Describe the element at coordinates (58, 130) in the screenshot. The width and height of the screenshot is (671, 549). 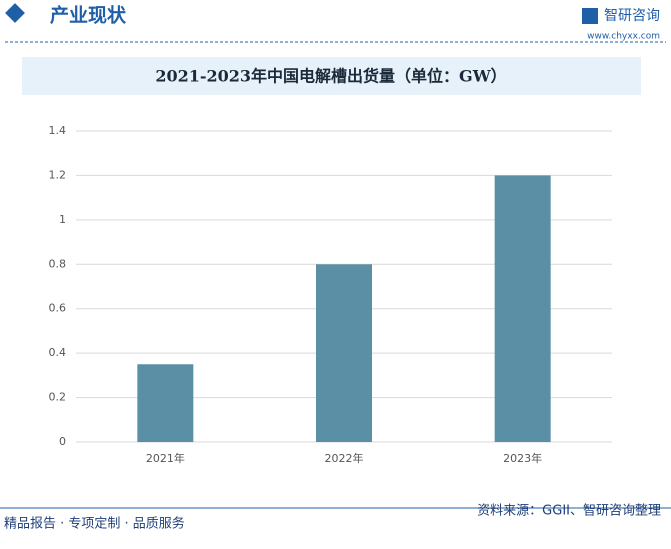
I see `y-tick-label: 1.4` at that location.